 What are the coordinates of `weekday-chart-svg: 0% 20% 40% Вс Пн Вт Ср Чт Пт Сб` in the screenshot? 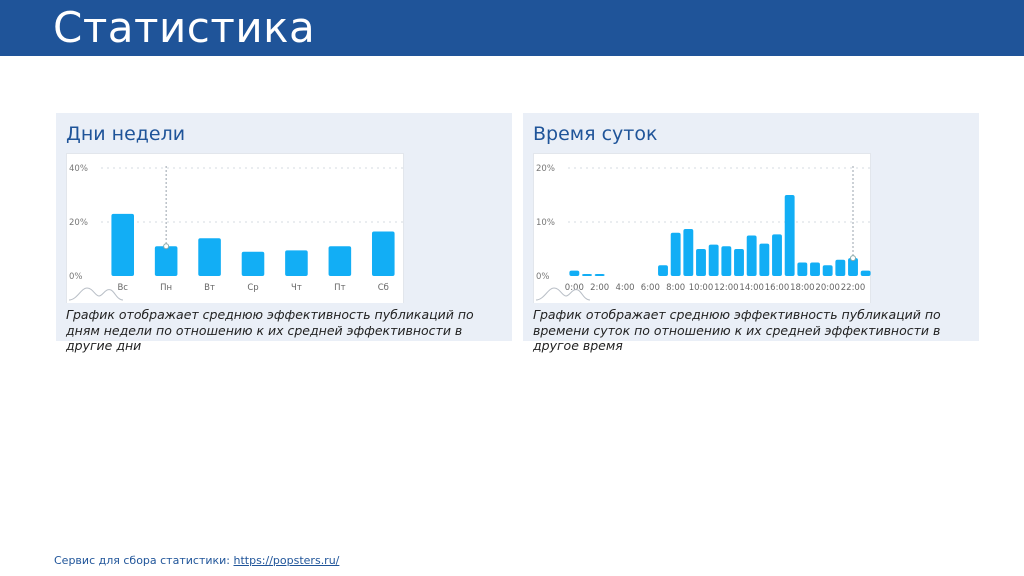 It's located at (236, 232).